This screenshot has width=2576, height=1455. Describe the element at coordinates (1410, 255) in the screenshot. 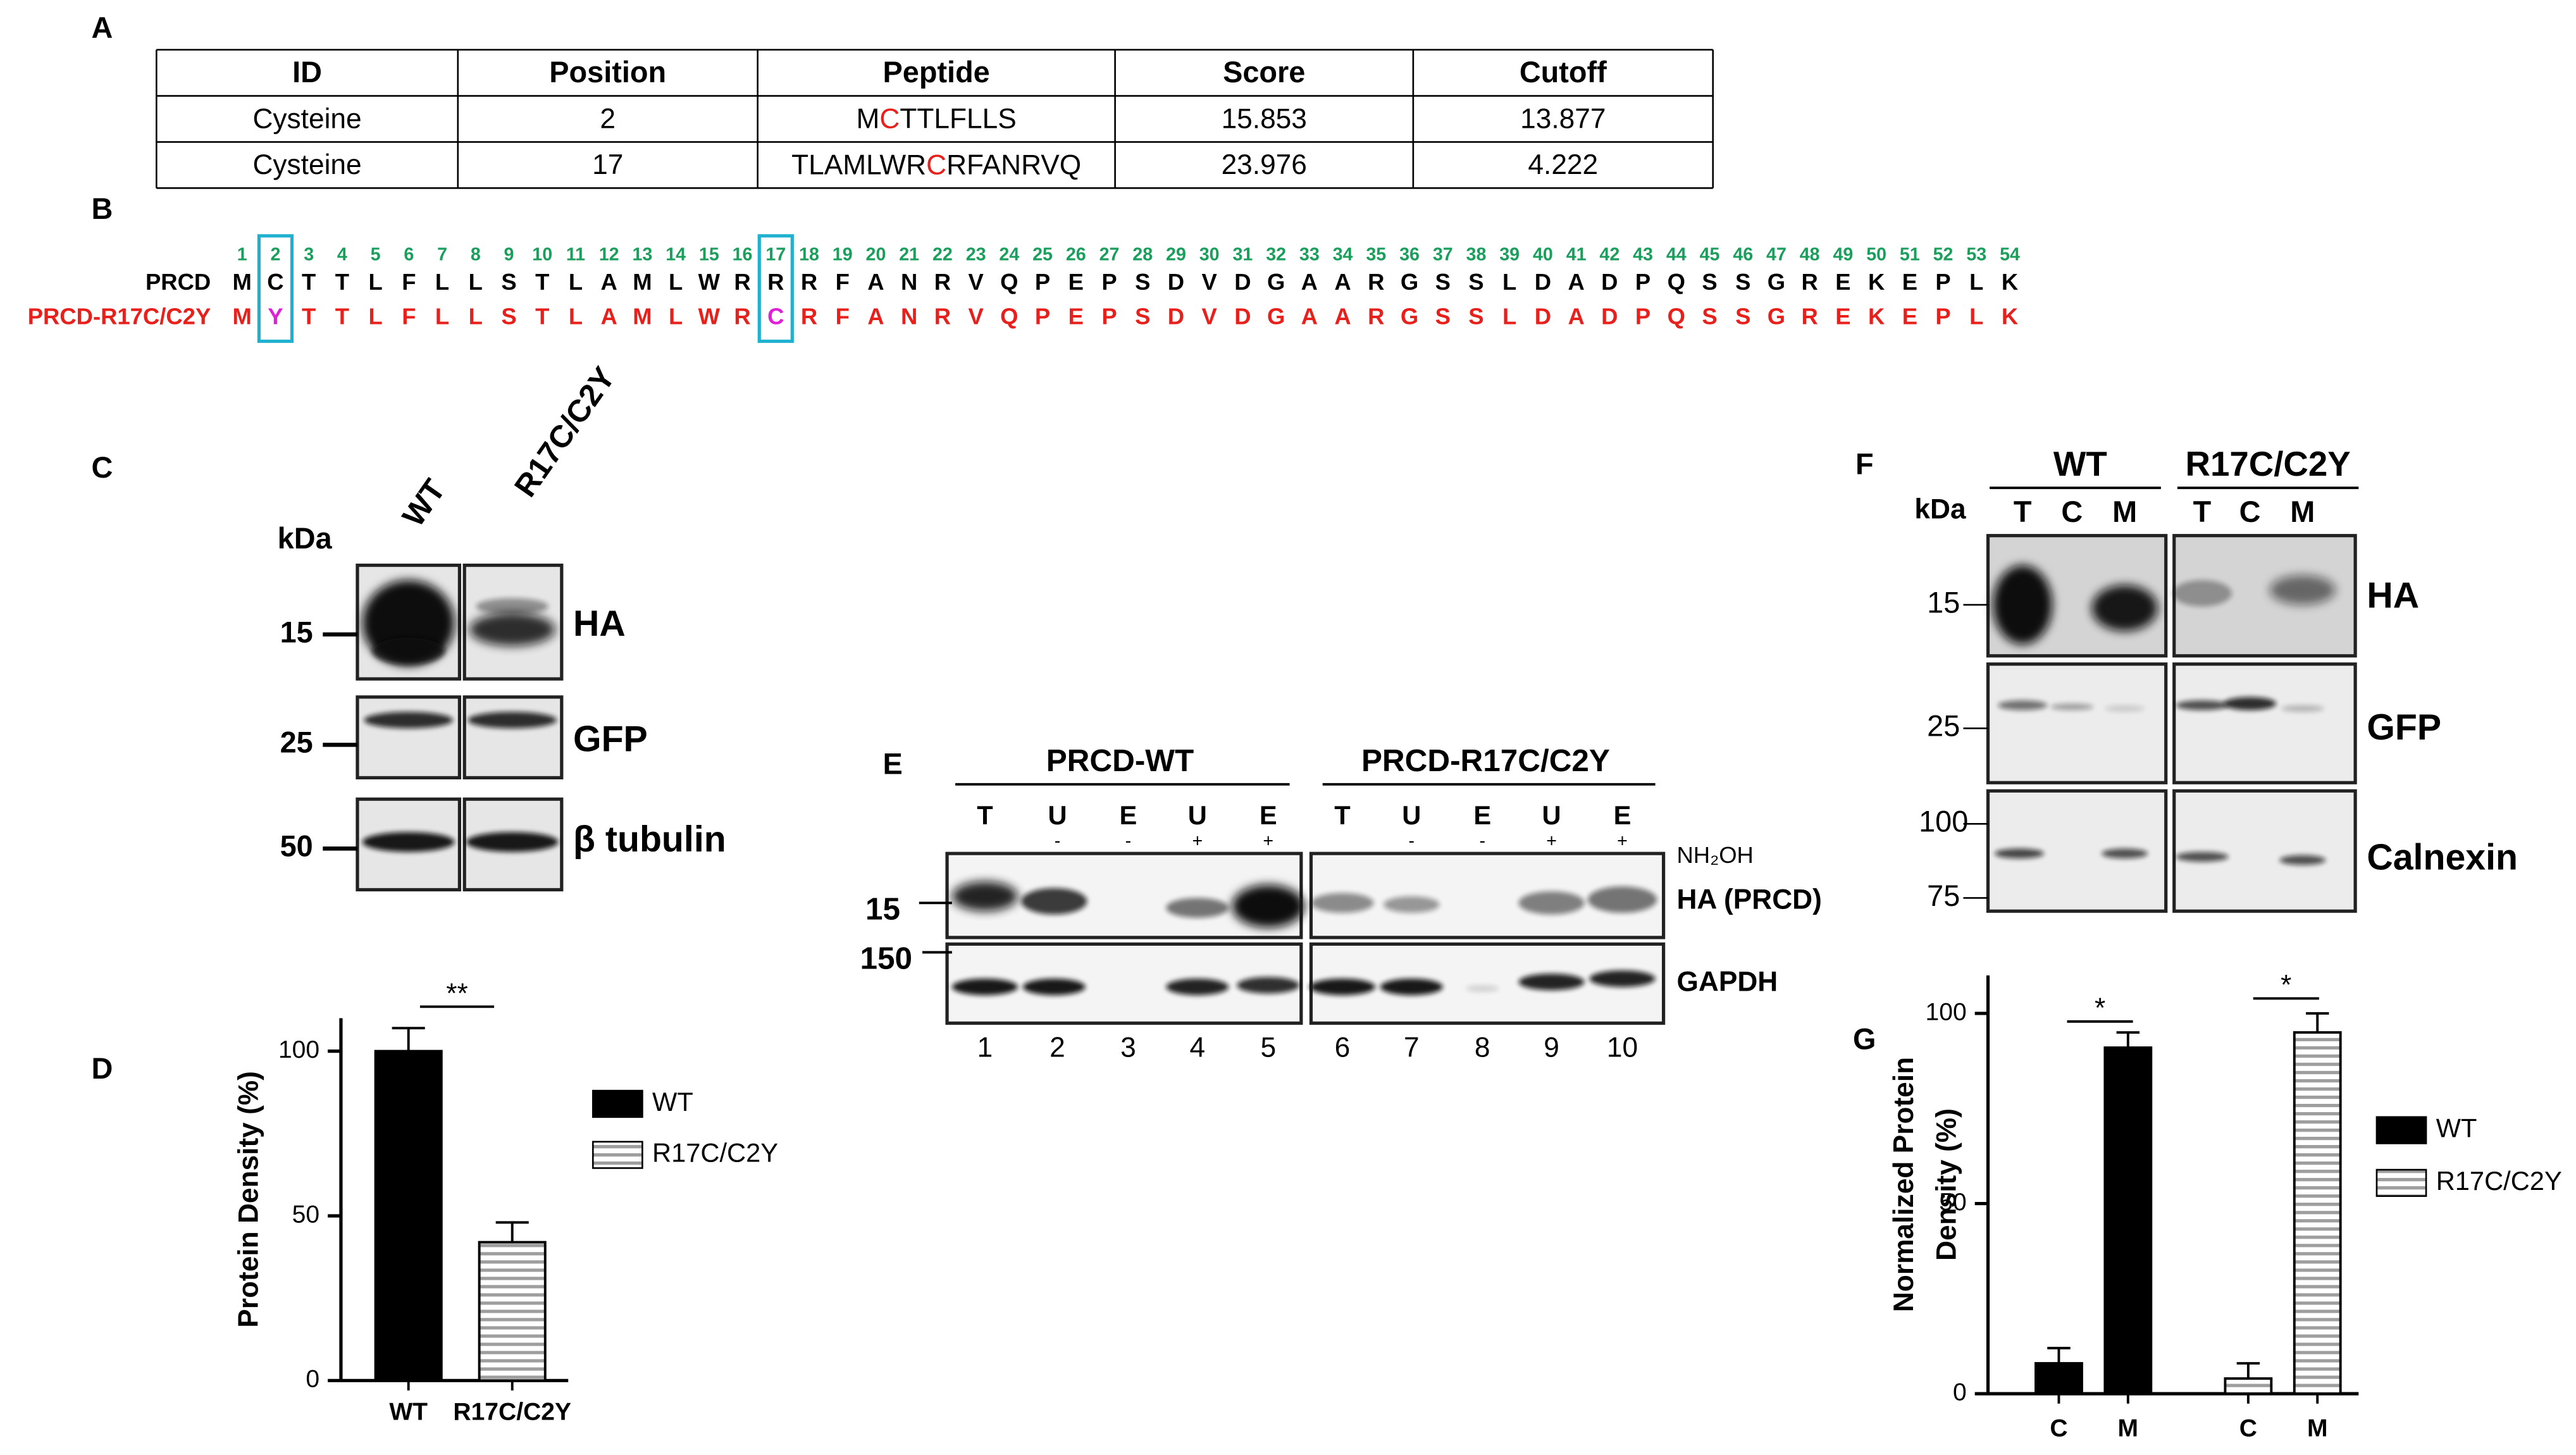

I see `position-number: 36` at that location.